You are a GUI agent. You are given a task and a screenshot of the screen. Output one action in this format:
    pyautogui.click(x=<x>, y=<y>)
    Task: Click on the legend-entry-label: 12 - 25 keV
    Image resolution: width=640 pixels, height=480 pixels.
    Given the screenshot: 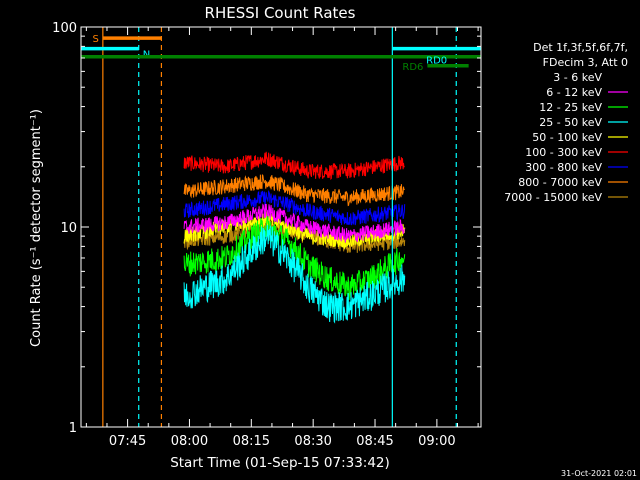 What is the action you would take?
    pyautogui.click(x=570, y=107)
    